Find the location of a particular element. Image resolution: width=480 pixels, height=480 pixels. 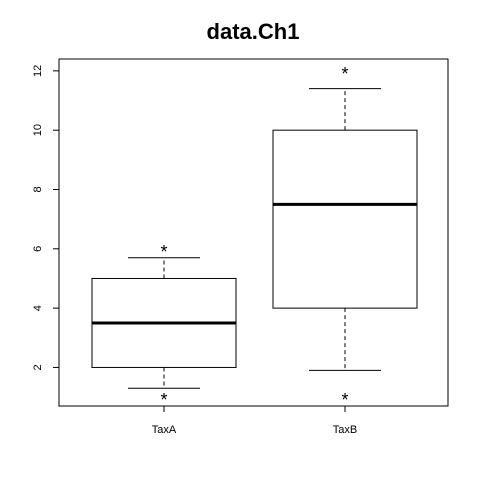

iqr-box is located at coordinates (345, 219).